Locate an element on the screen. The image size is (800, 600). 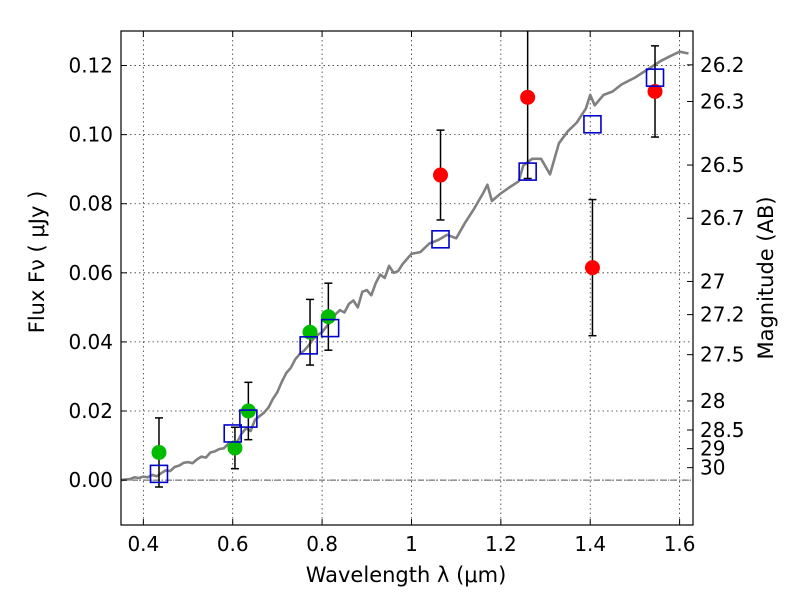
right-tick-label: 26.5 is located at coordinates (722, 165).